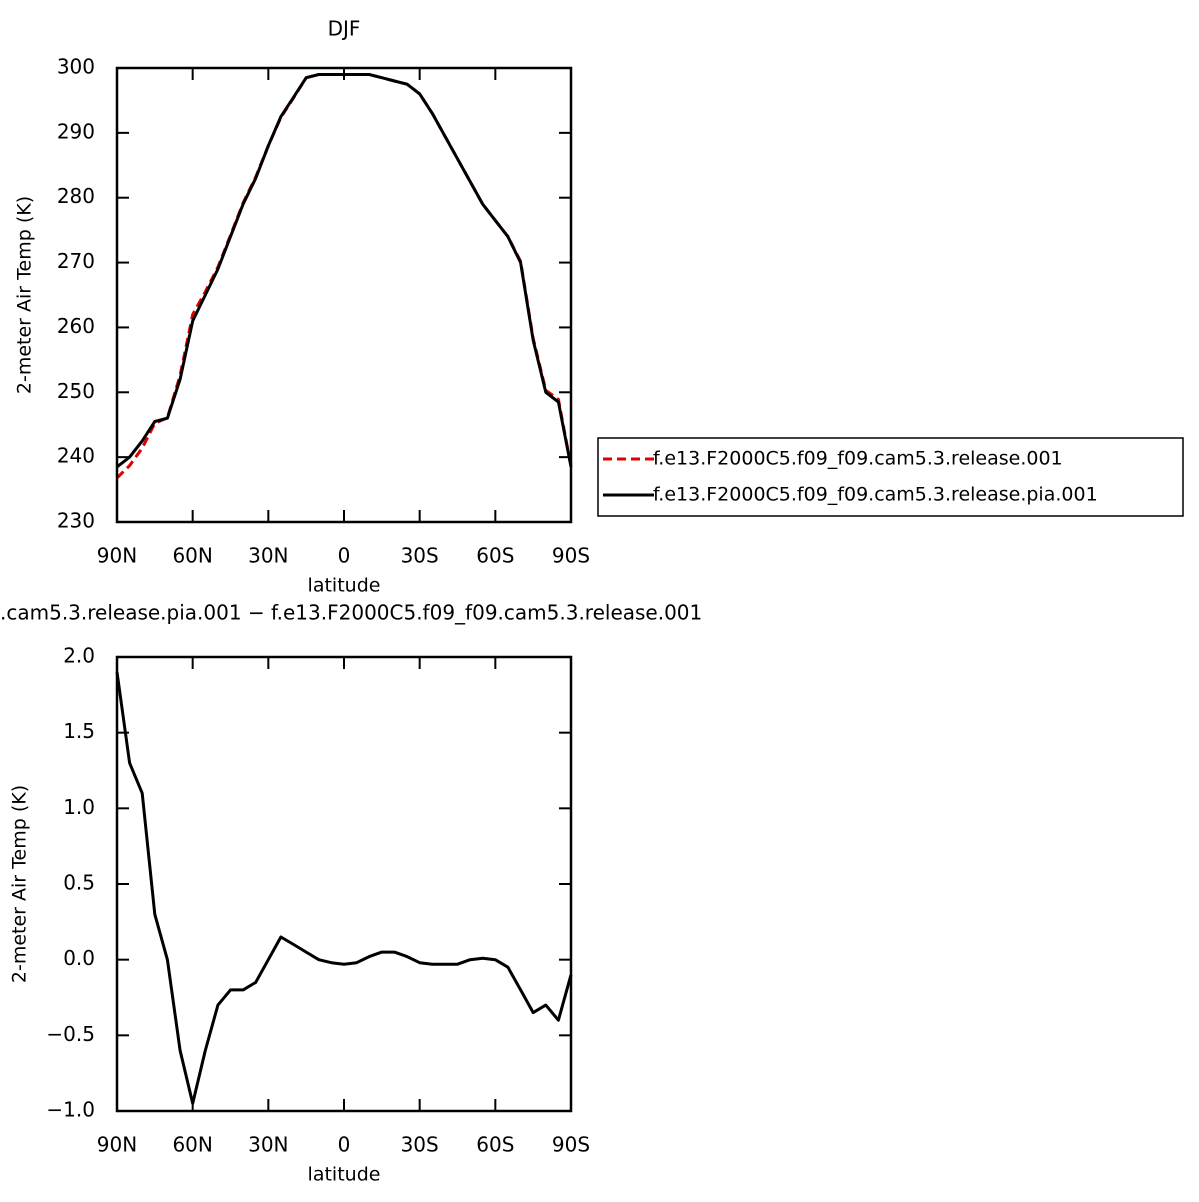  I want to click on y-tick-label: 250, so click(76, 391).